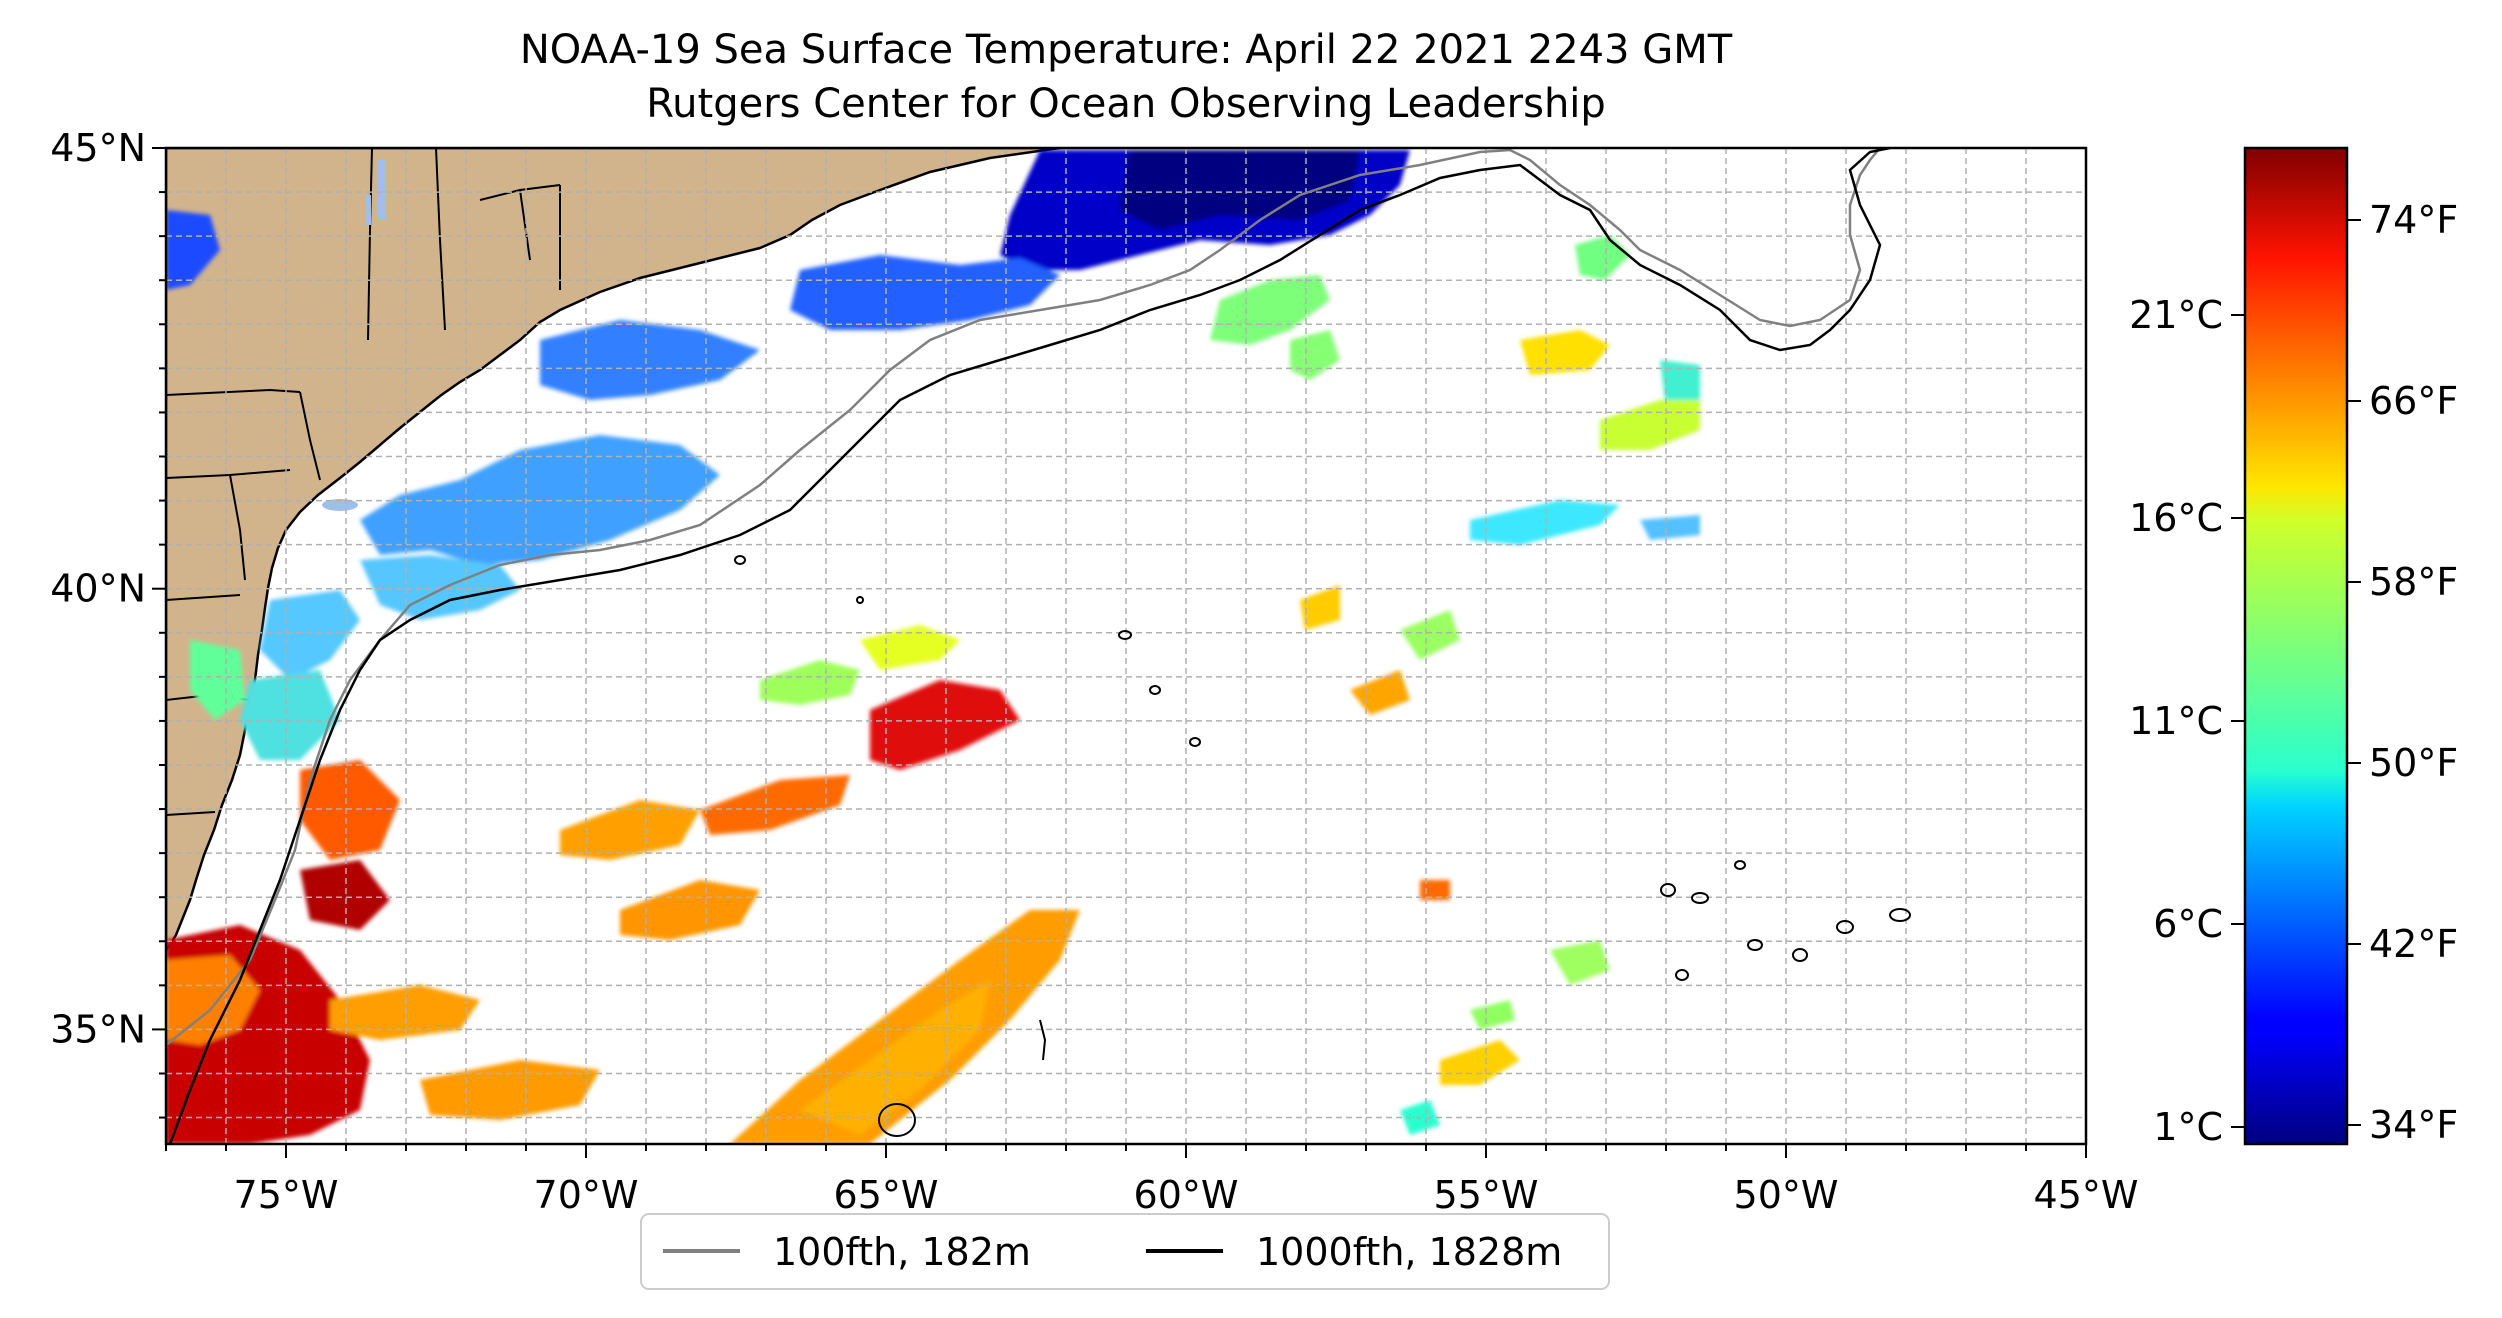 This screenshot has height=1318, width=2502. I want to click on celsius-tick-label: 16°C, so click(2176, 518).